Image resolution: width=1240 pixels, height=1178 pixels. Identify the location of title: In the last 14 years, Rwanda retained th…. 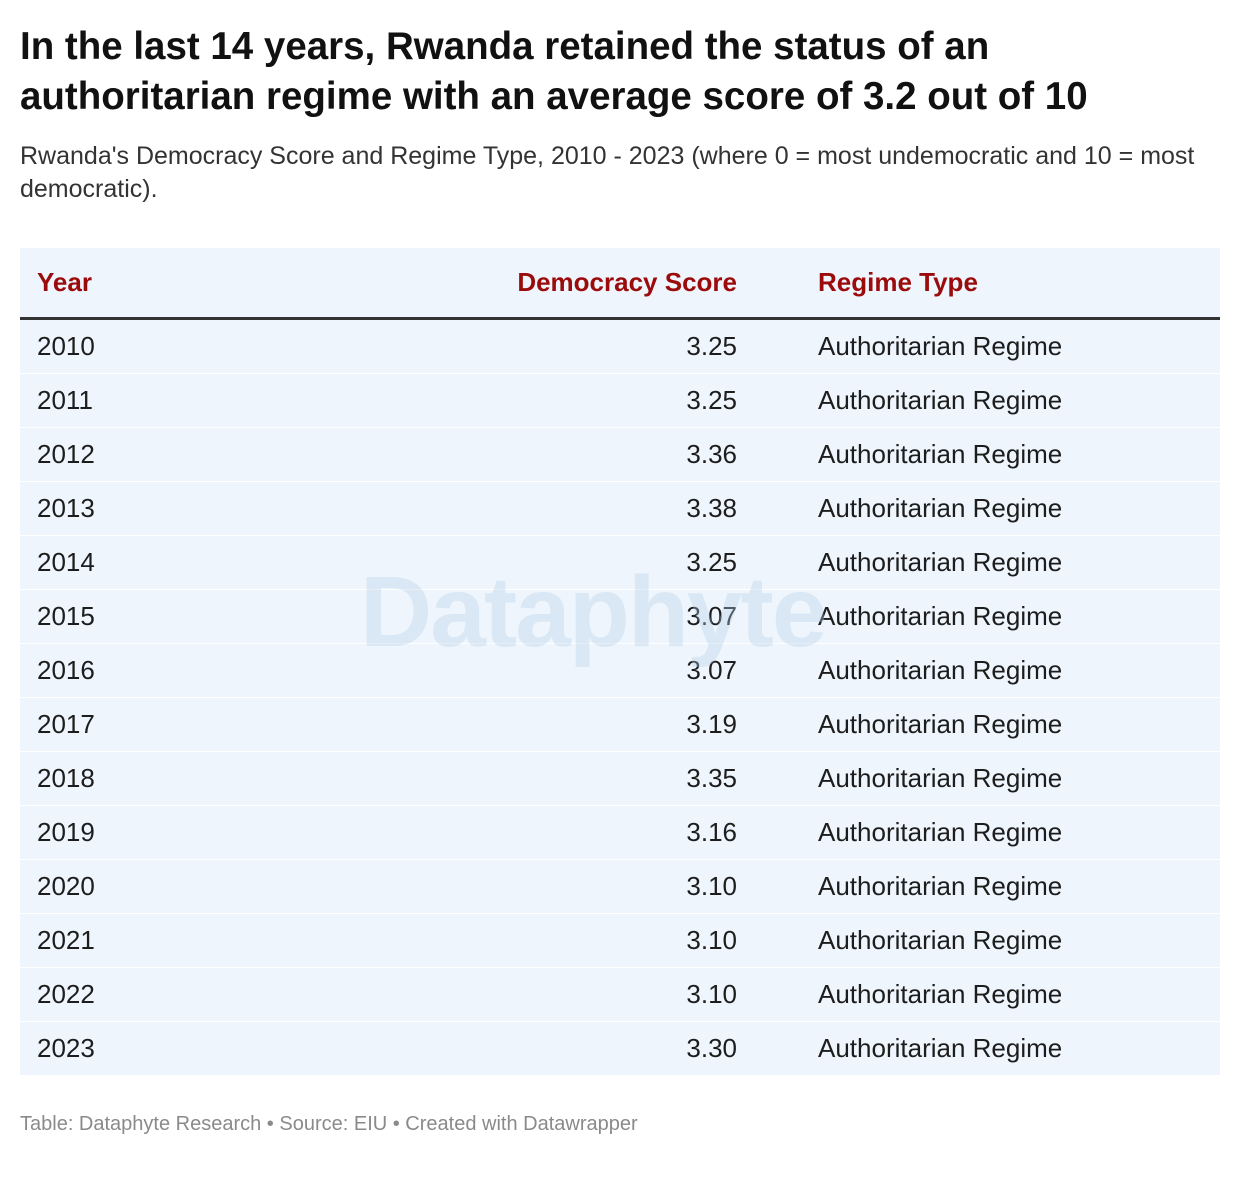
(554, 71).